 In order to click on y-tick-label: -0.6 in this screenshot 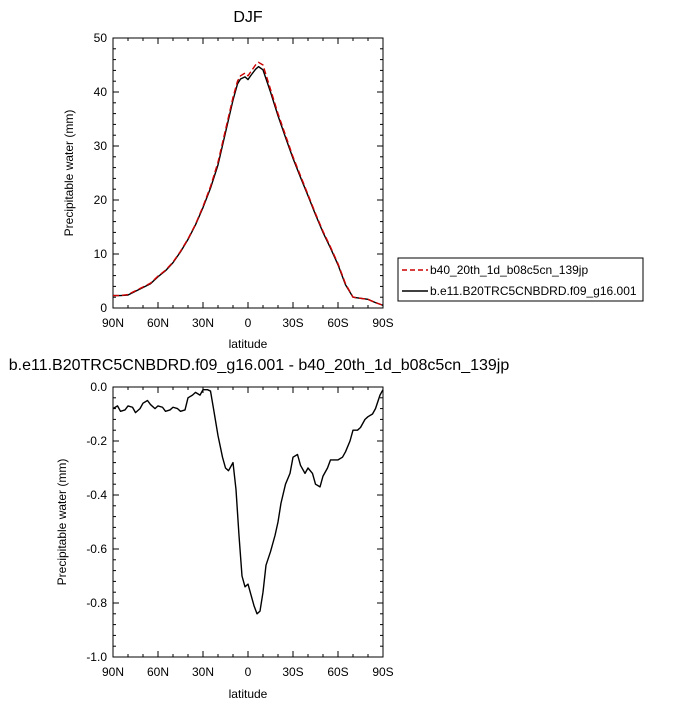, I will do `click(96, 549)`.